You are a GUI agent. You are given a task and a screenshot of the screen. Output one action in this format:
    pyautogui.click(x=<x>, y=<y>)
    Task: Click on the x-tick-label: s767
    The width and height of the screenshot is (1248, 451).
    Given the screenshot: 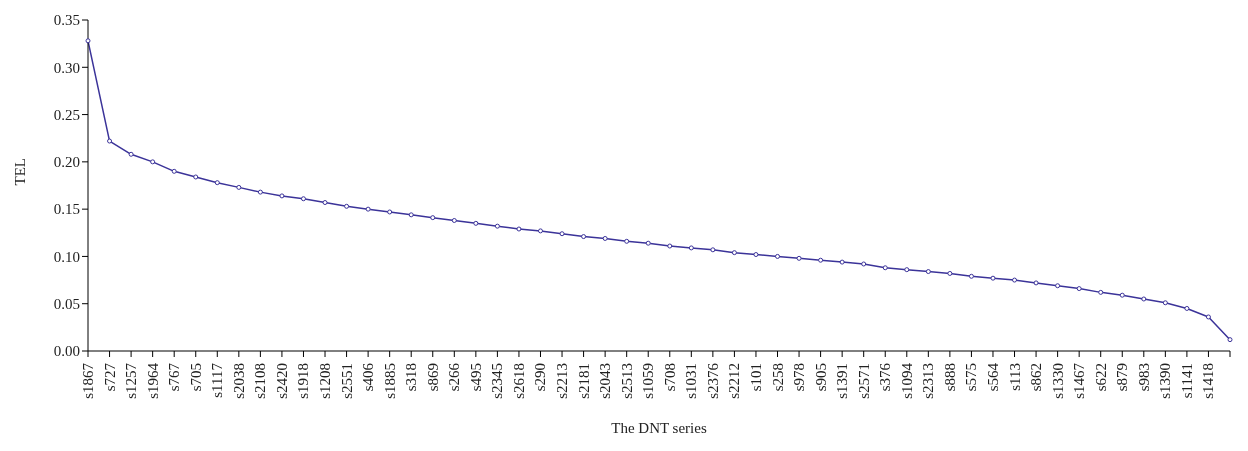 What is the action you would take?
    pyautogui.click(x=174, y=377)
    